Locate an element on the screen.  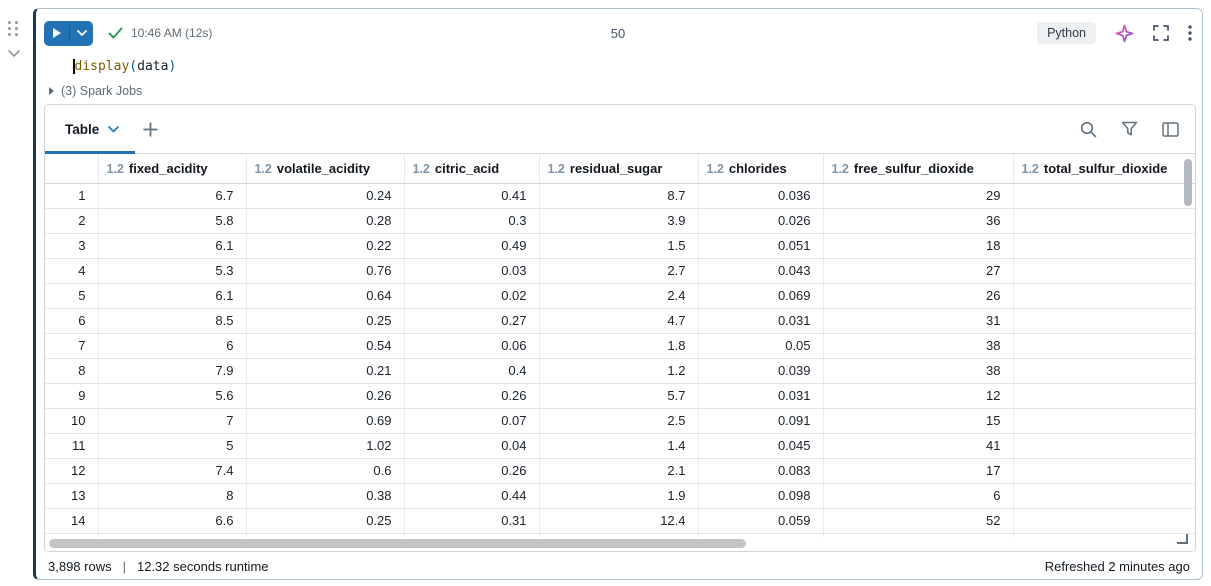
column-name: free_sulfur_dioxide is located at coordinates (913, 168).